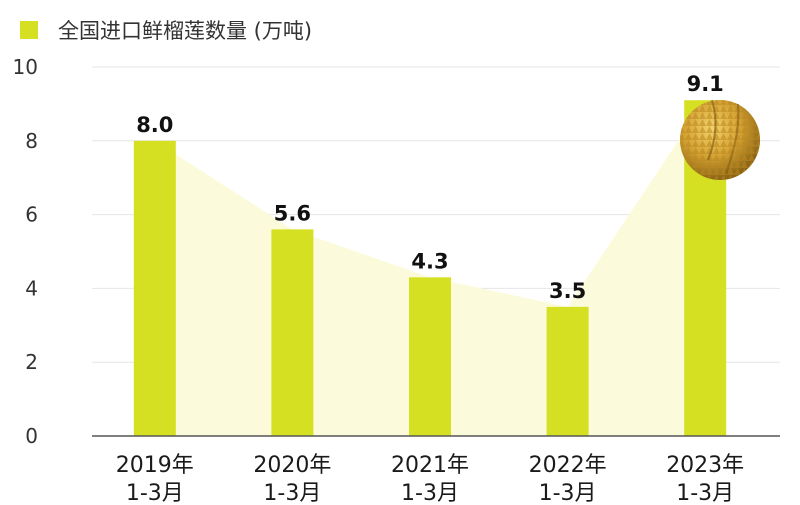 Image resolution: width=800 pixels, height=505 pixels. I want to click on legend-label: 全国进口鲜榴莲数量 (万吨), so click(185, 31).